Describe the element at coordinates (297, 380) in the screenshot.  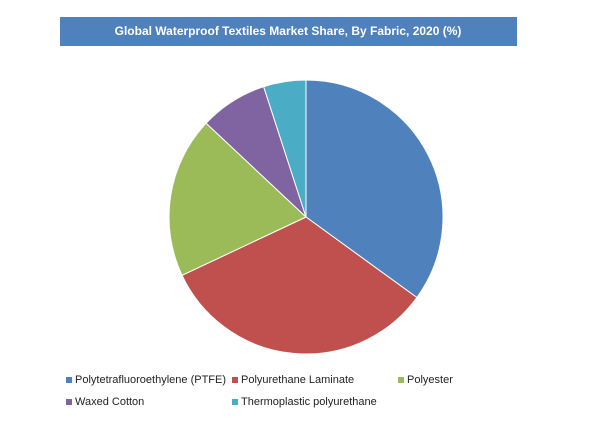
I see `legend-label: Polyurethane Laminate` at that location.